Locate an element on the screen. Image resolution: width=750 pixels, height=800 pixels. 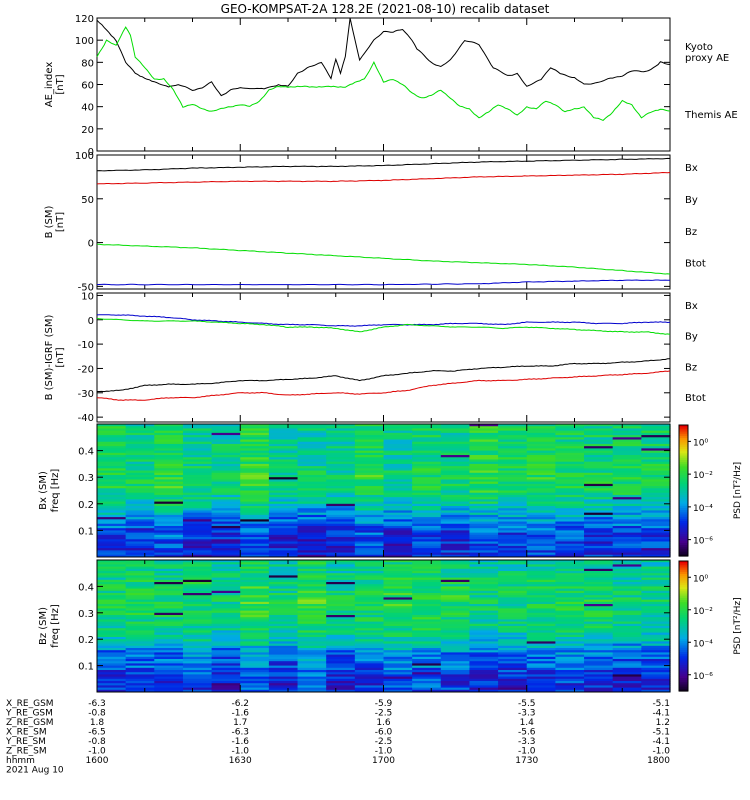
ephemeris-value: -2.5 is located at coordinates (384, 742).